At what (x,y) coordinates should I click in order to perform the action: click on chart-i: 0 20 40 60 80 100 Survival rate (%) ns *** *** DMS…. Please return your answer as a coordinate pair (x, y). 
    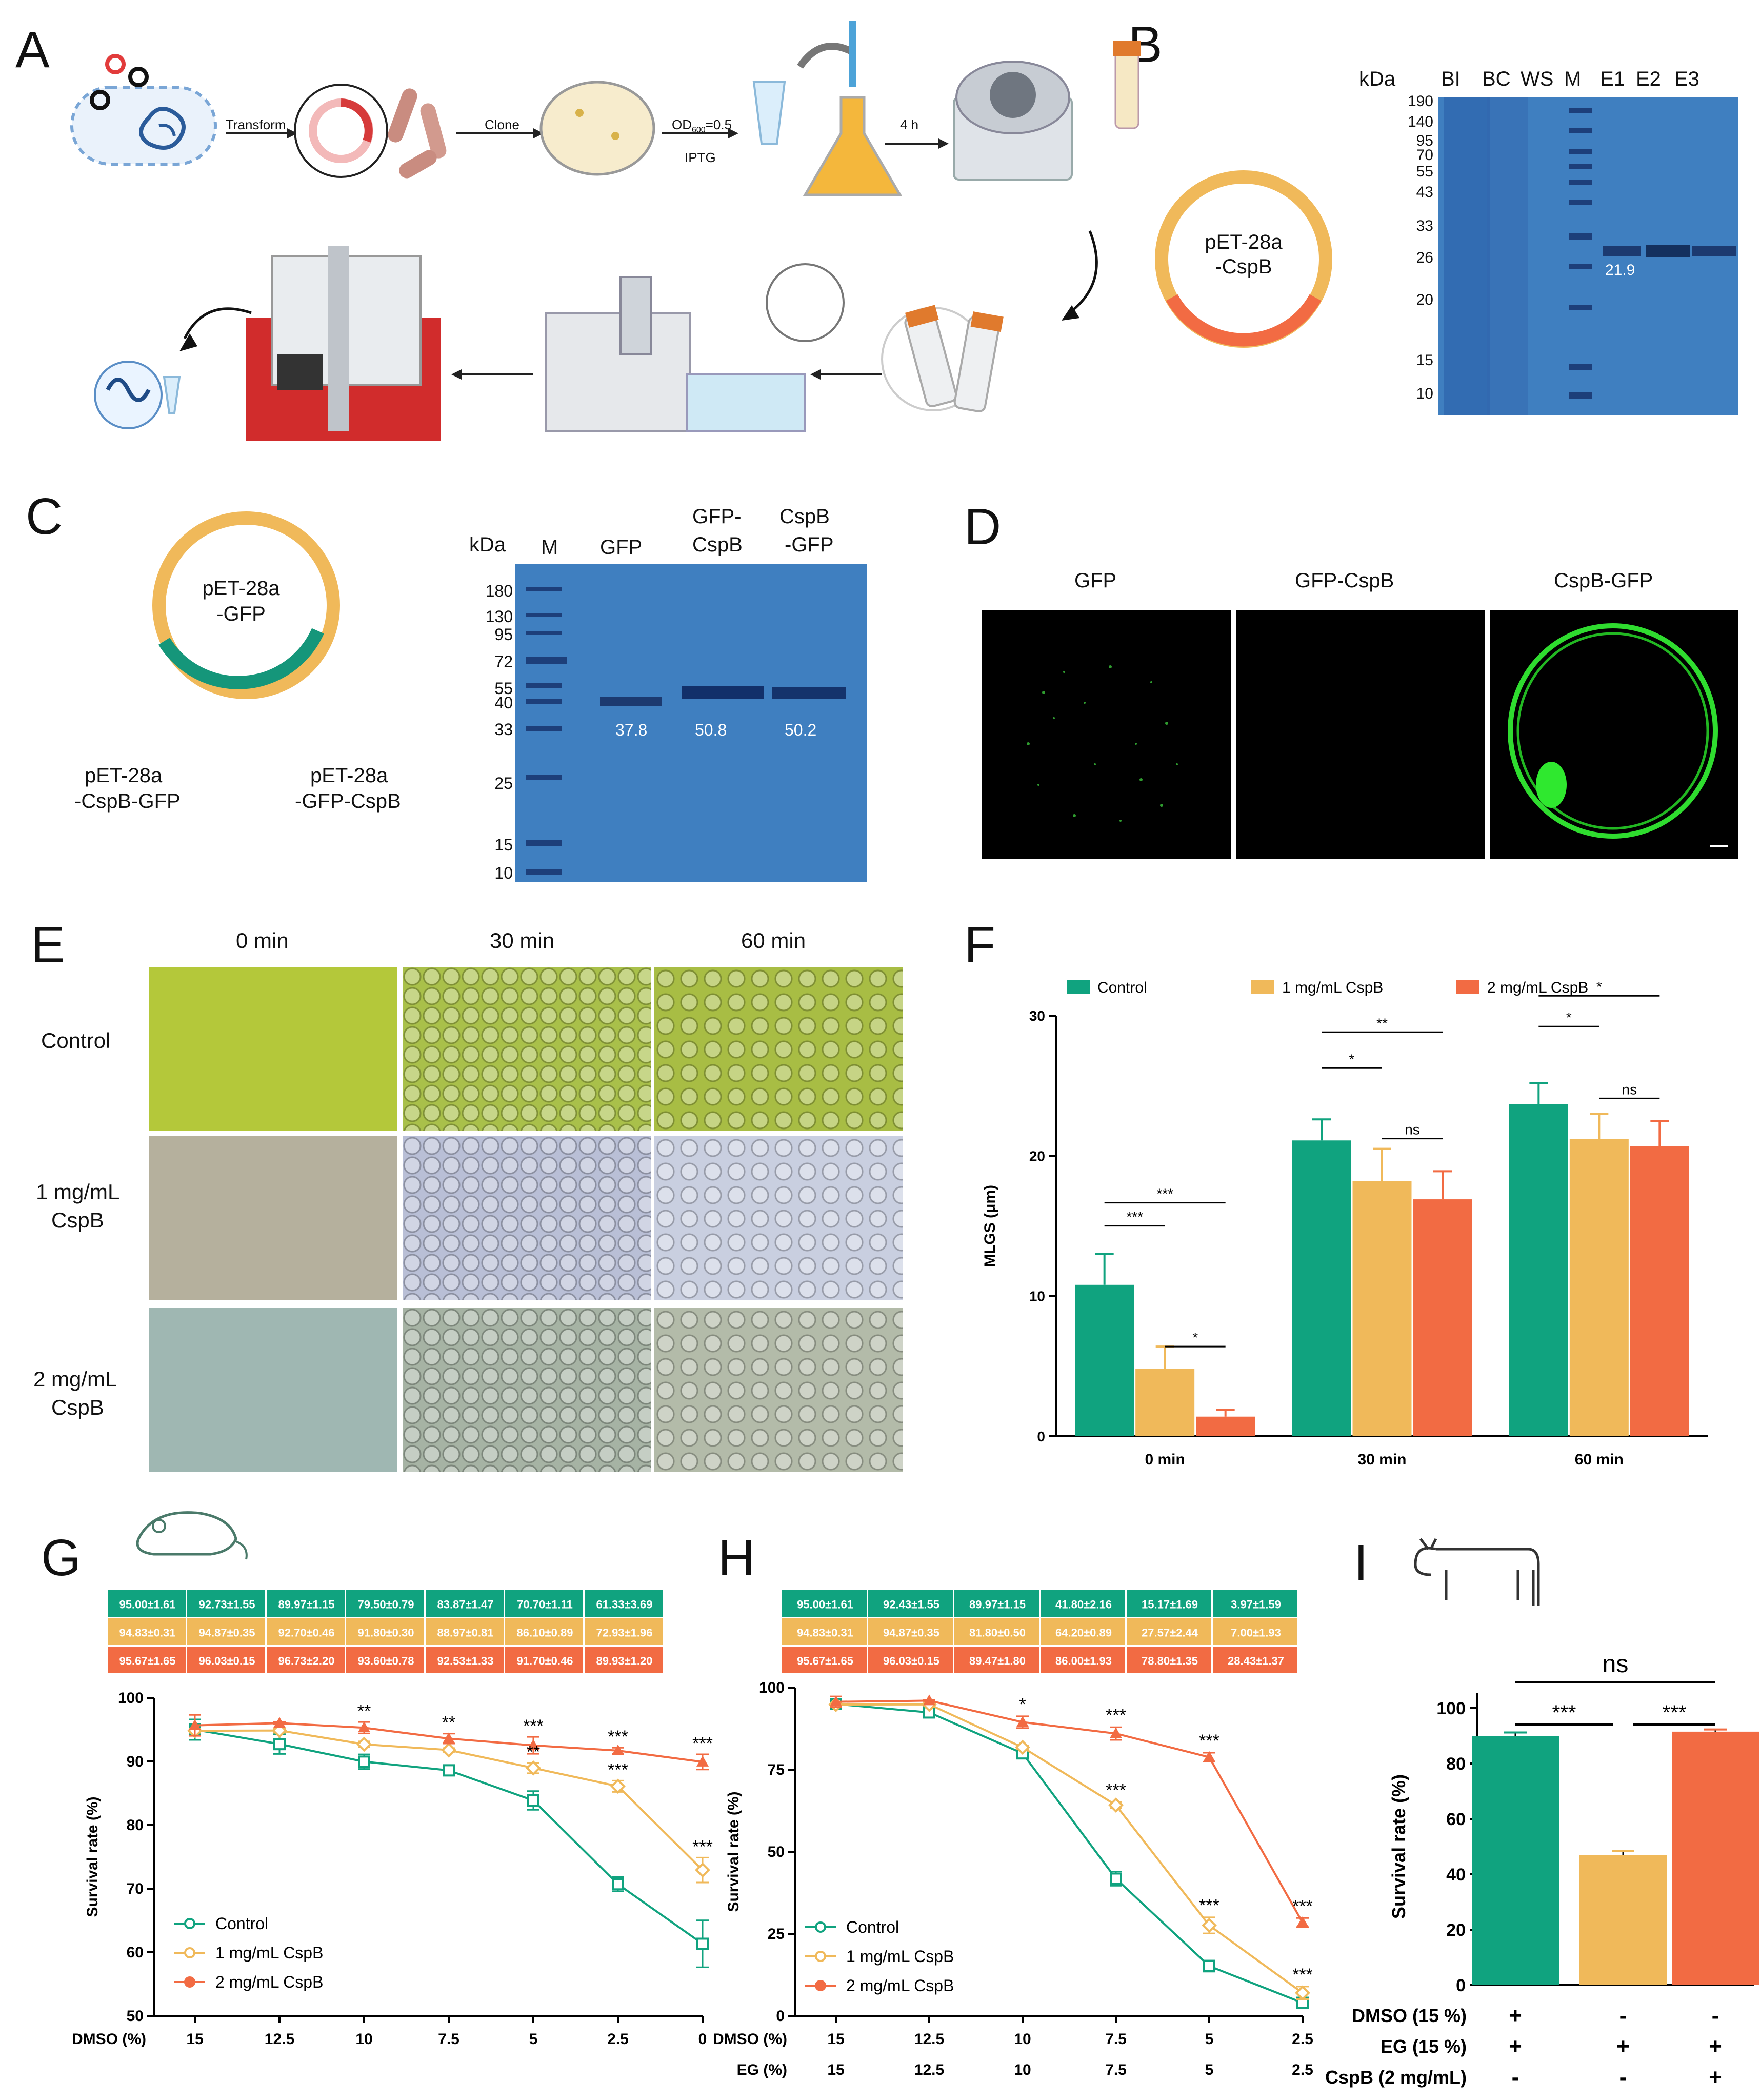
    Looking at the image, I should click on (1542, 1871).